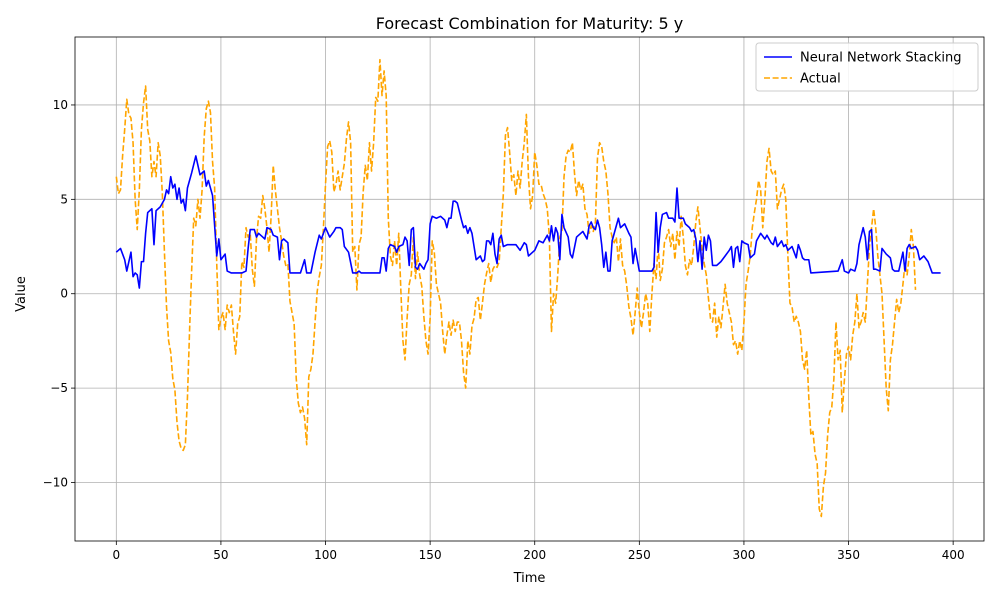  Describe the element at coordinates (59, 293) in the screenshot. I see `y-axis-ticks: −10 −5 0 5 10` at that location.